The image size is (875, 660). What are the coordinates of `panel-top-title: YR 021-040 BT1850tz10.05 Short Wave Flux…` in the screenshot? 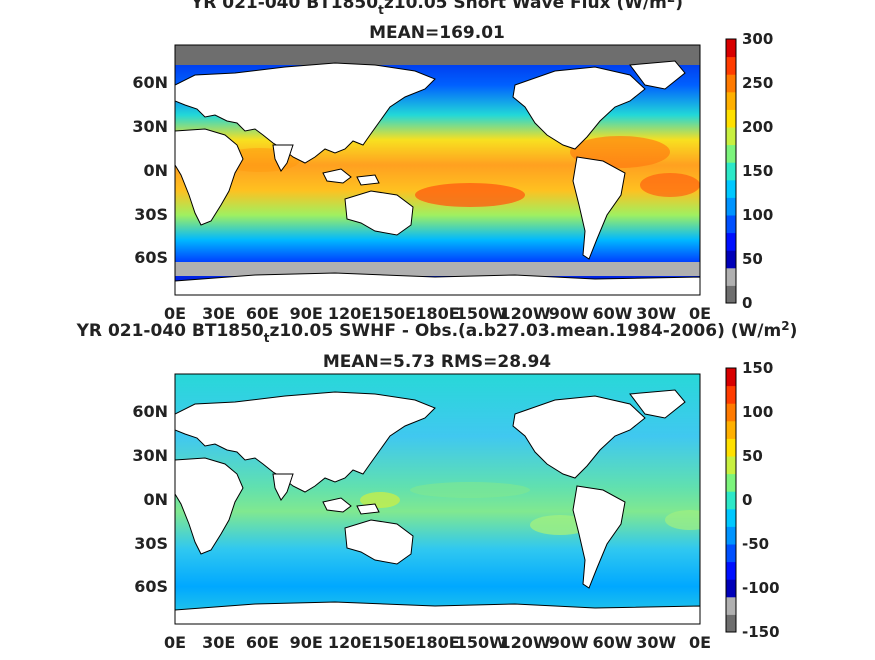 It's located at (436, 8).